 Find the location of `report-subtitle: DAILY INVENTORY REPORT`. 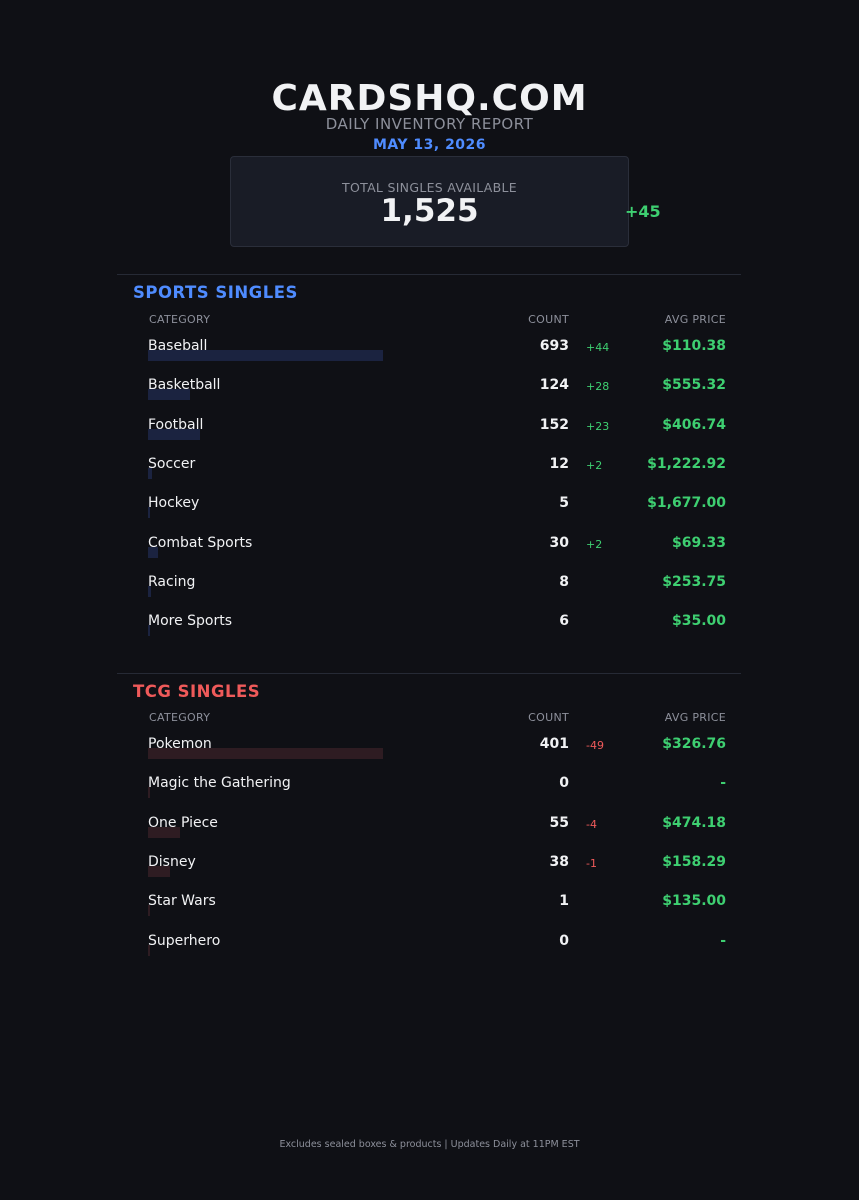

report-subtitle: DAILY INVENTORY REPORT is located at coordinates (429, 124).